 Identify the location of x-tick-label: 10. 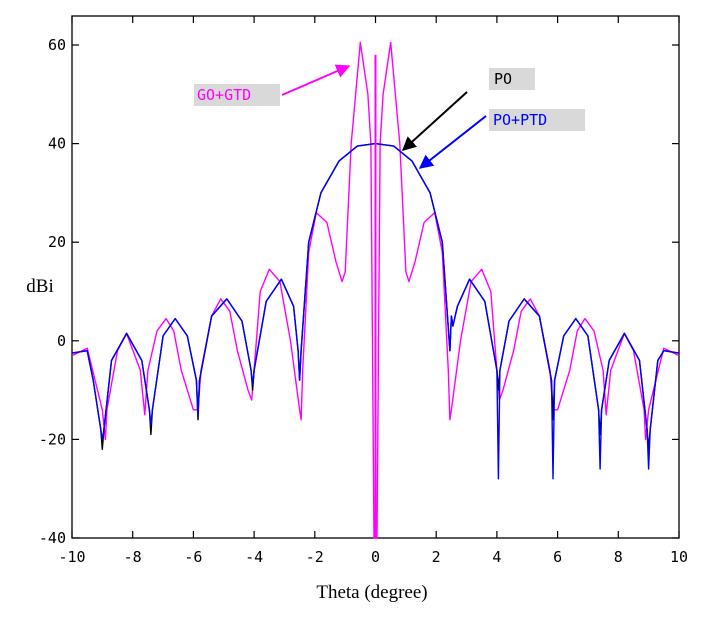
(679, 557).